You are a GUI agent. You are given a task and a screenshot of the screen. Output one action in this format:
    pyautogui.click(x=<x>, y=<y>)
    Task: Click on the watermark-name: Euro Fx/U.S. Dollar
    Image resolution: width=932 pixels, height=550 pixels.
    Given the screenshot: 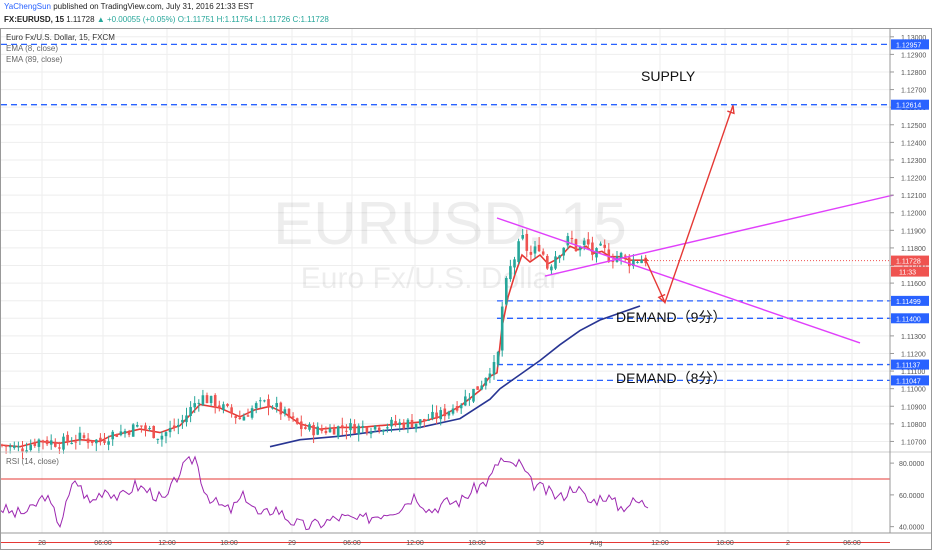 What is the action you would take?
    pyautogui.click(x=430, y=278)
    